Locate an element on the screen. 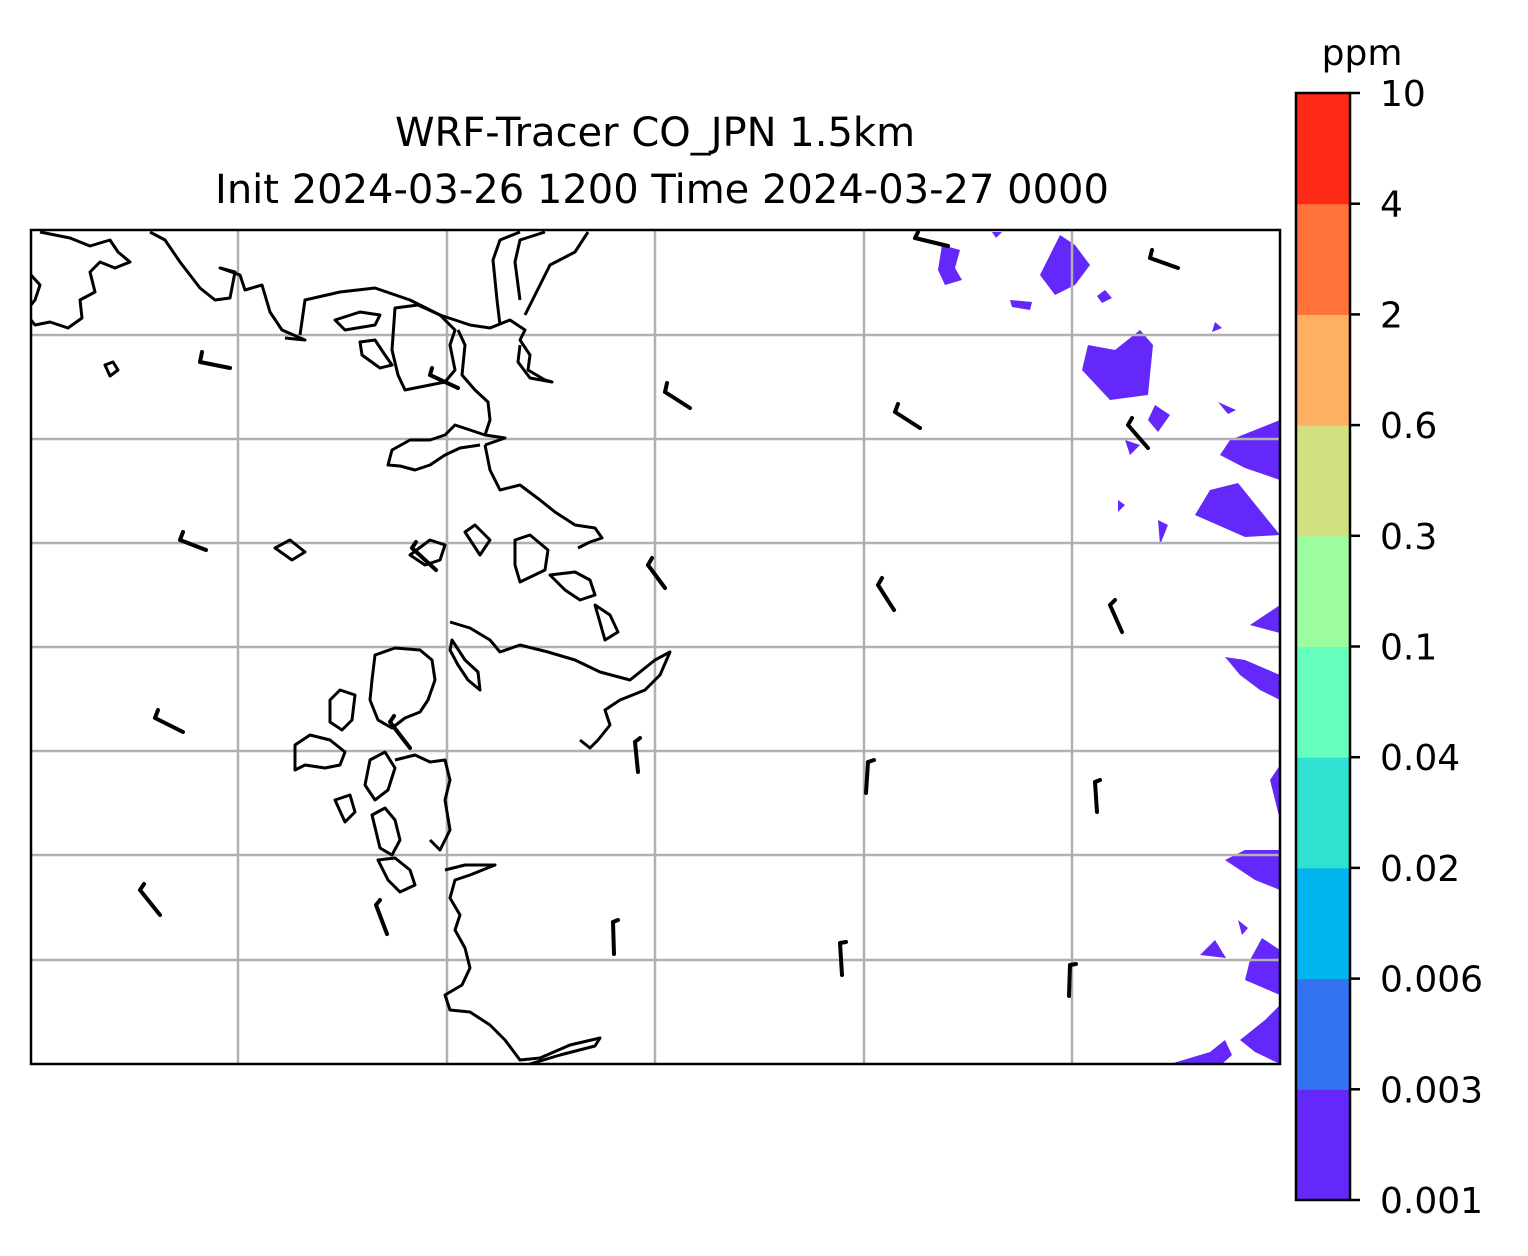 This screenshot has width=1528, height=1256. colorbar-tick-label: 0.6 is located at coordinates (1408, 426).